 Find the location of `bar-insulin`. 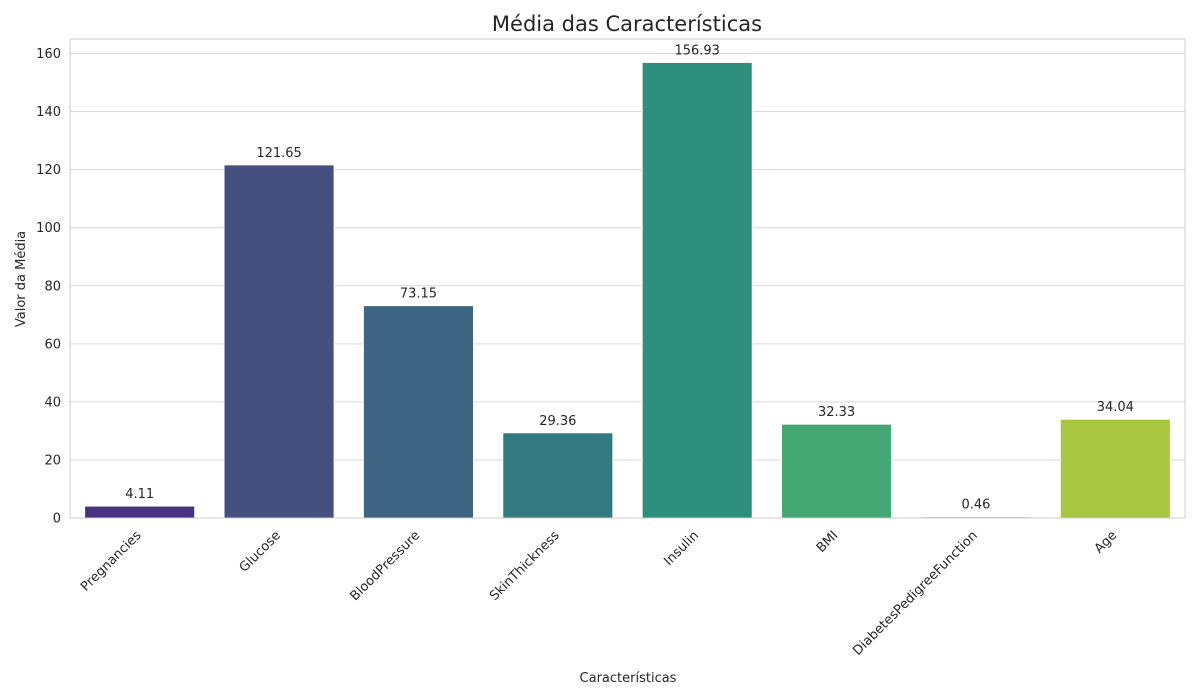

bar-insulin is located at coordinates (697, 290).